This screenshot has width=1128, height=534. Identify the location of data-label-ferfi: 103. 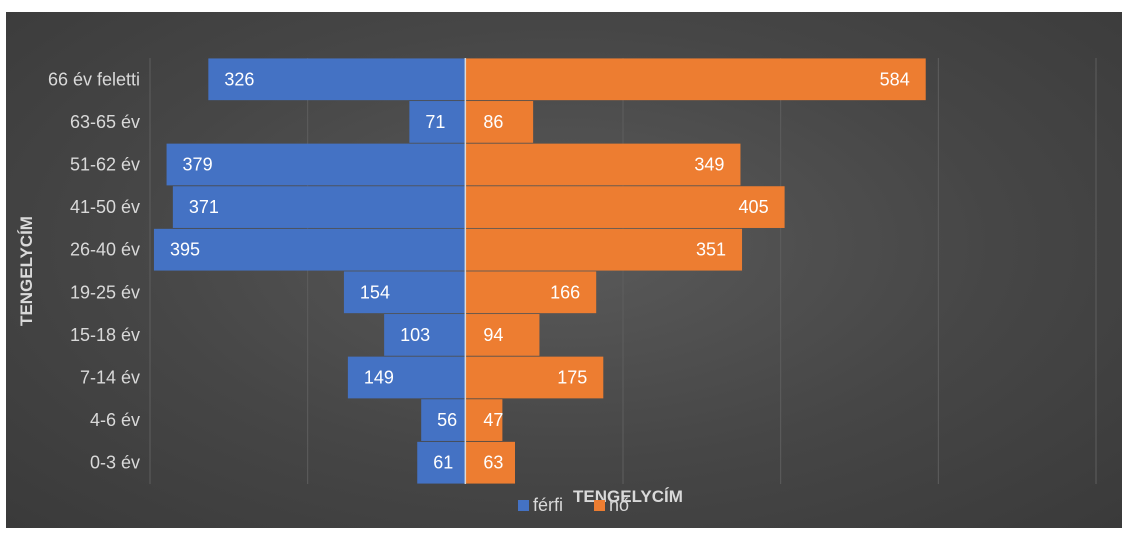
(415, 335).